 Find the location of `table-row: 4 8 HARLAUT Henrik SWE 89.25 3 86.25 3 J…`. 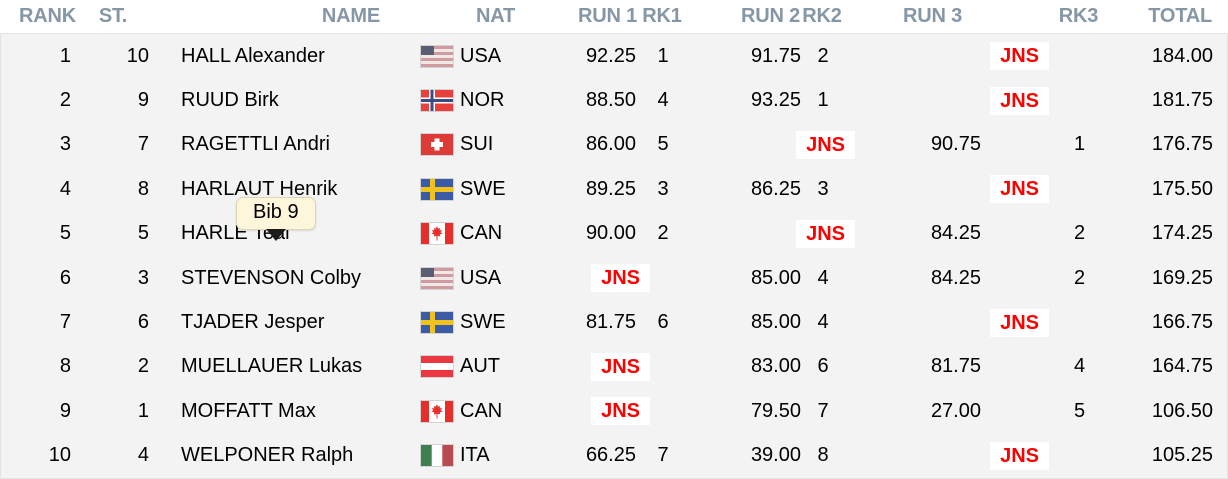

table-row: 4 8 HARLAUT Henrik SWE 89.25 3 86.25 3 J… is located at coordinates (614, 189).